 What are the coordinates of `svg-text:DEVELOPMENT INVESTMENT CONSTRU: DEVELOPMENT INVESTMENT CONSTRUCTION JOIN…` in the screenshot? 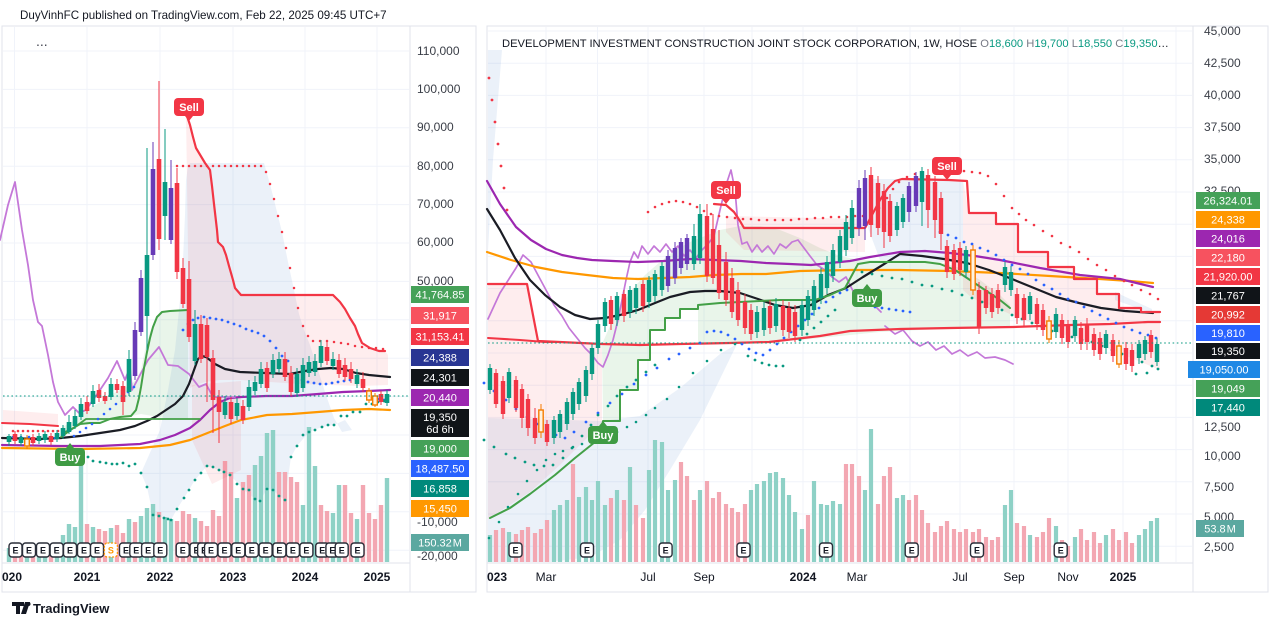 It's located at (835, 44).